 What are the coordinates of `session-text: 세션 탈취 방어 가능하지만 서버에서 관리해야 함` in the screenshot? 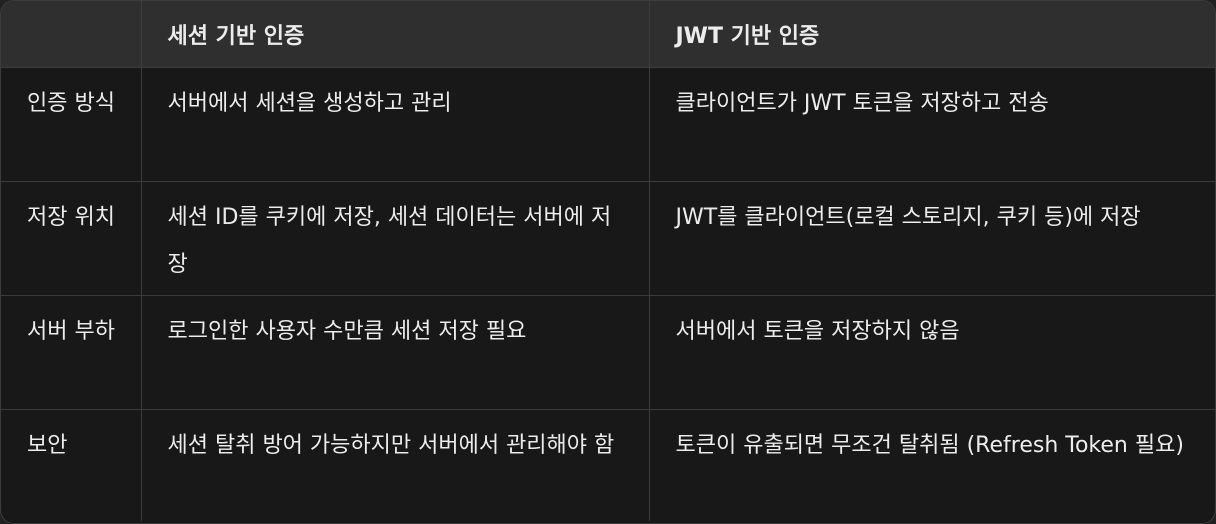 It's located at (391, 445).